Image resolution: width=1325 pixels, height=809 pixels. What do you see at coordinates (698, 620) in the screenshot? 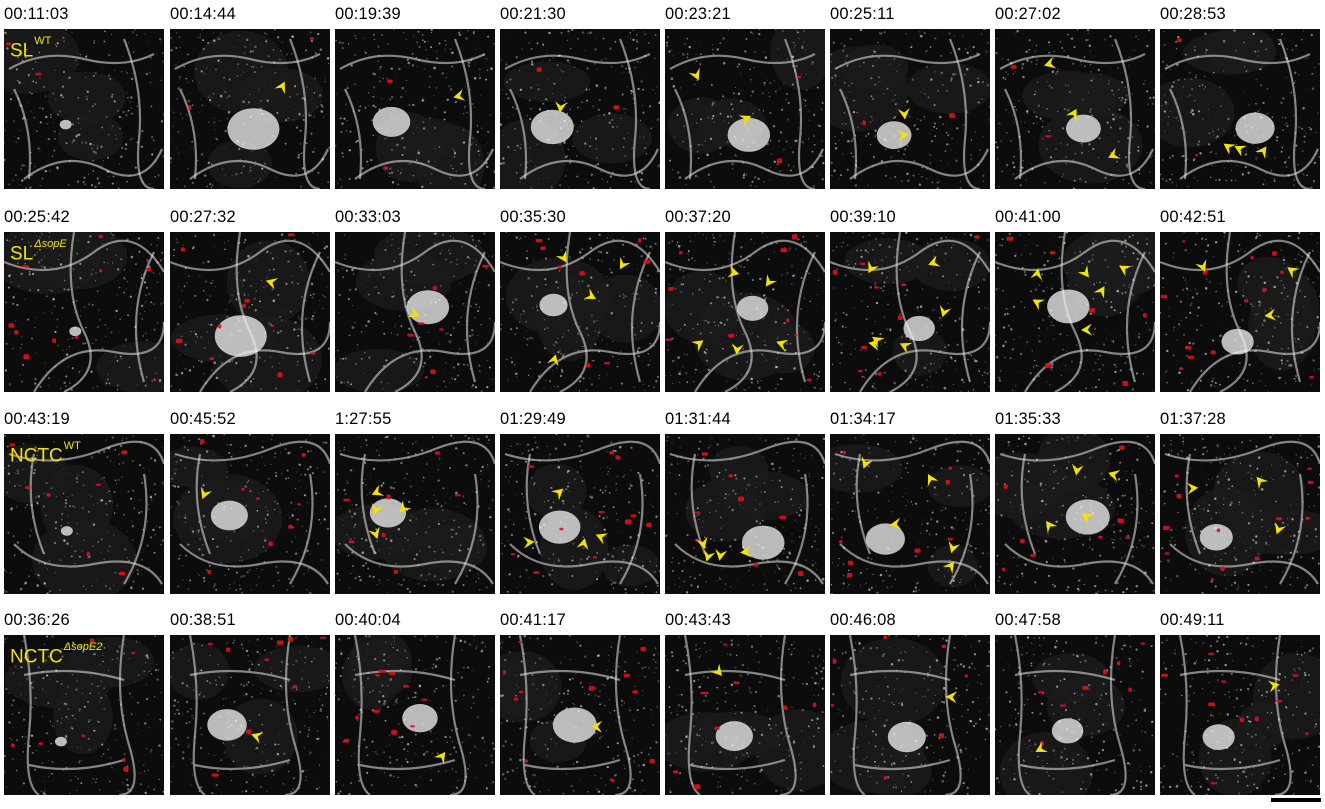
I see `timestamp: 00:43:43` at bounding box center [698, 620].